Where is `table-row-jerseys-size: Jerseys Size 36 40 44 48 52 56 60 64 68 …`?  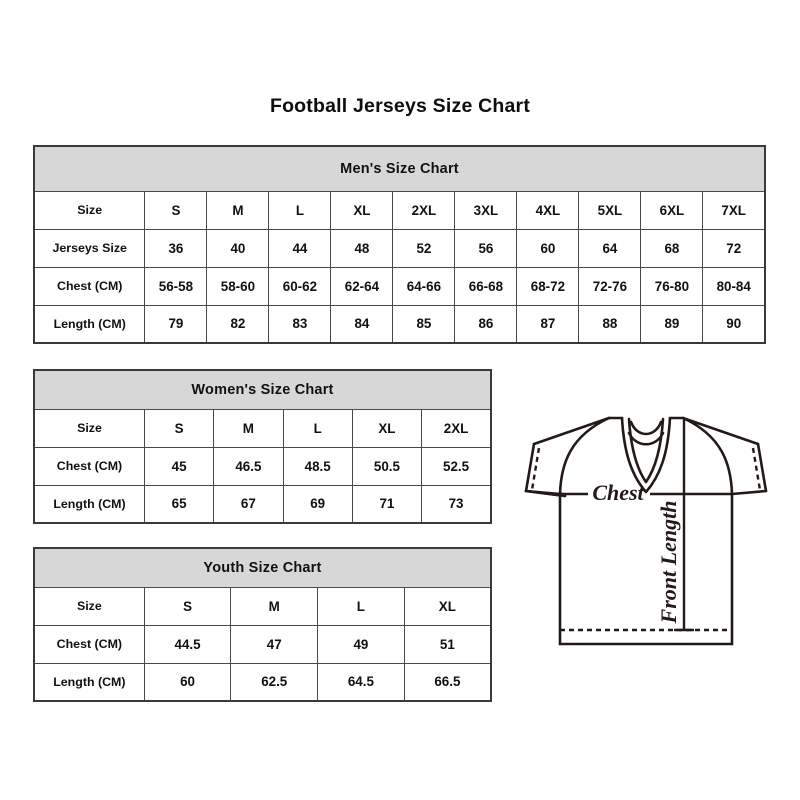 table-row-jerseys-size: Jerseys Size 36 40 44 48 52 56 60 64 68 … is located at coordinates (399, 248).